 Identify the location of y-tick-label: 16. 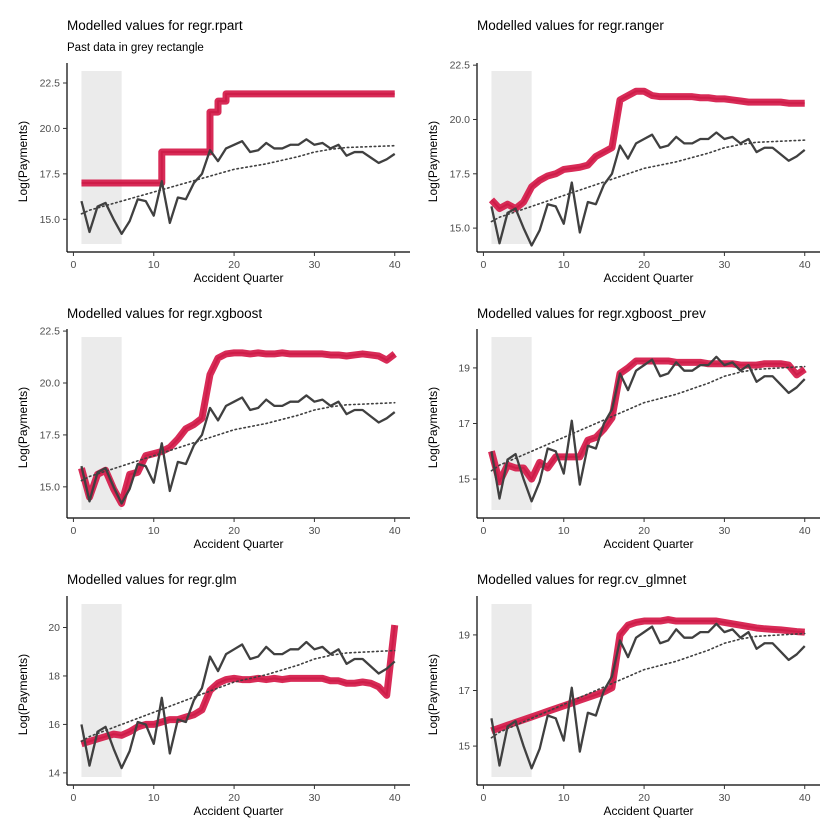
(54, 725).